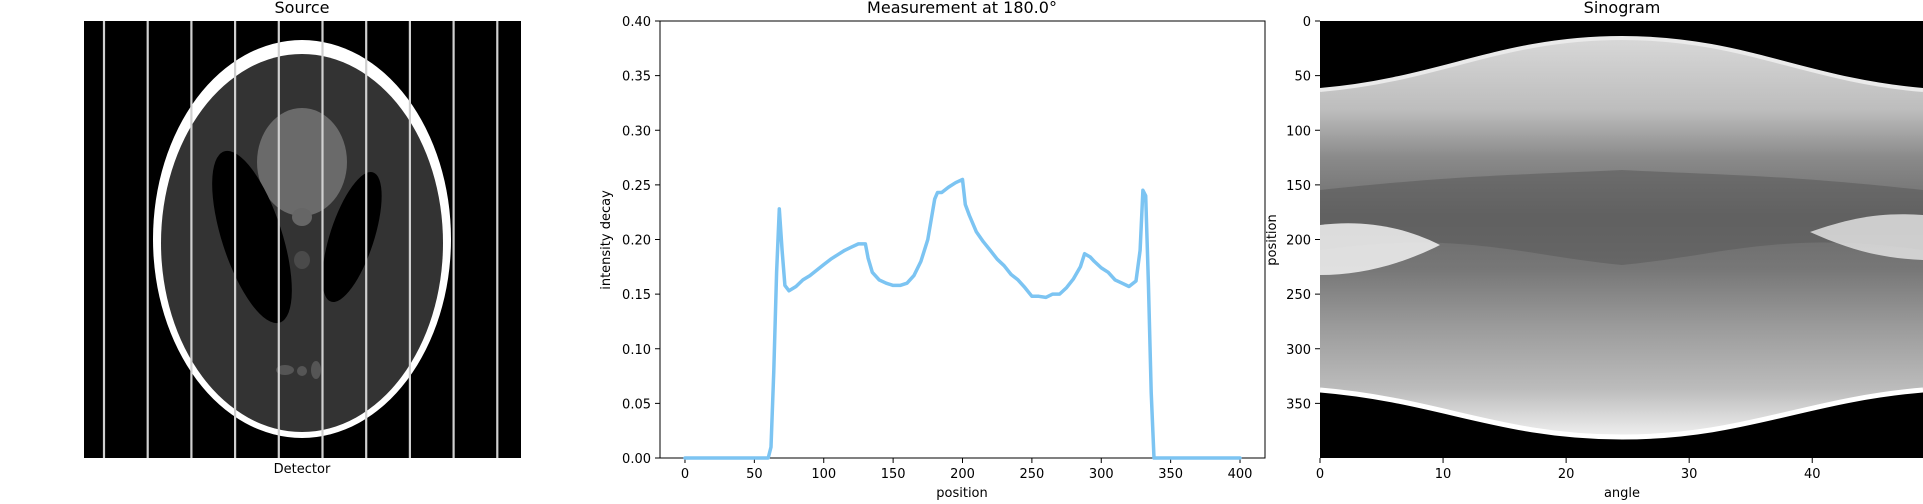  Describe the element at coordinates (962, 474) in the screenshot. I see `x-tick-label: 200` at that location.